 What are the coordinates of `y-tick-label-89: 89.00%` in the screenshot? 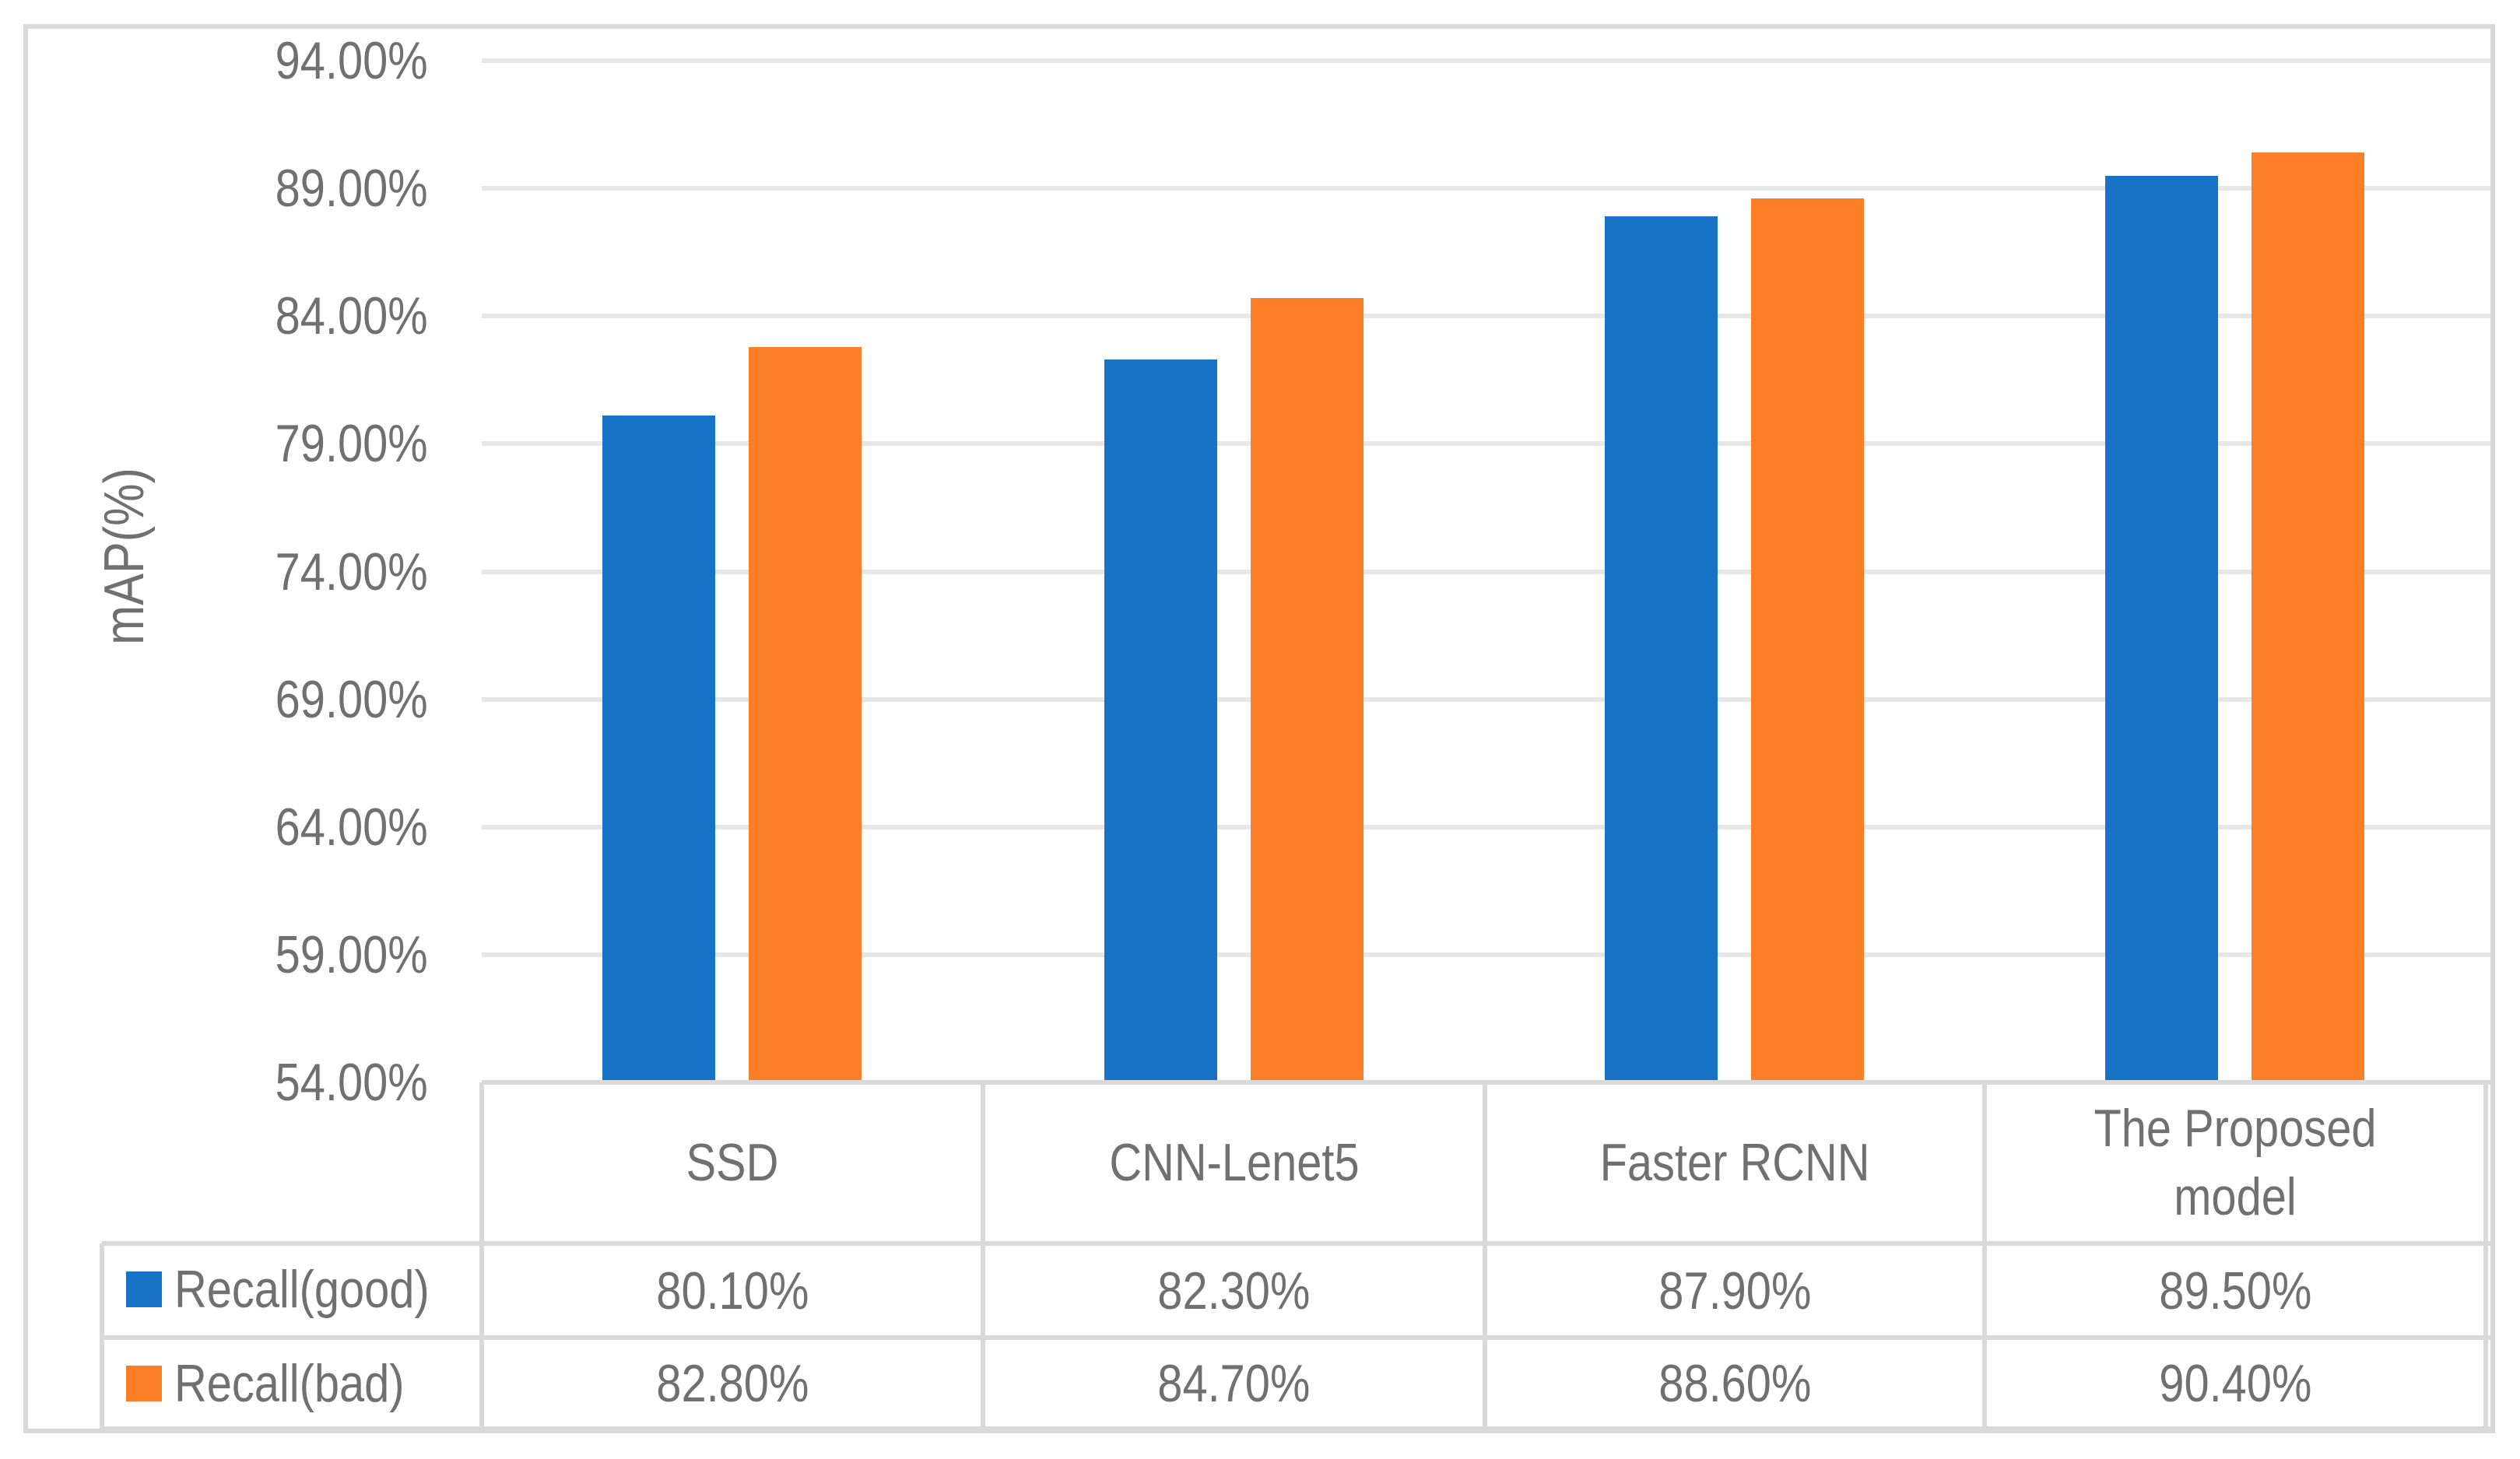 It's located at (292, 188).